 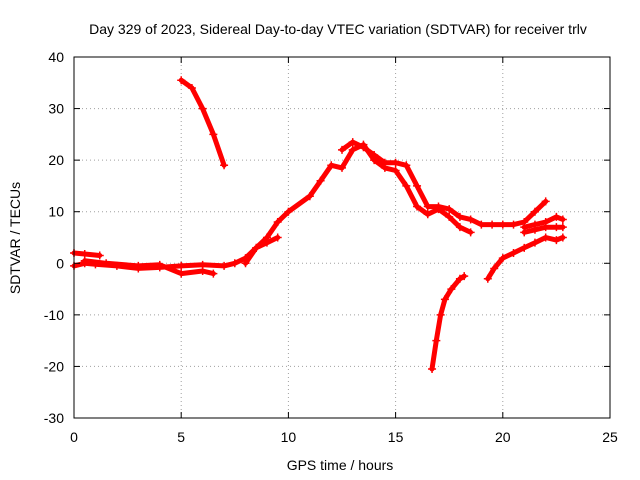 What do you see at coordinates (54, 315) in the screenshot?
I see `y-tick-label: -10` at bounding box center [54, 315].